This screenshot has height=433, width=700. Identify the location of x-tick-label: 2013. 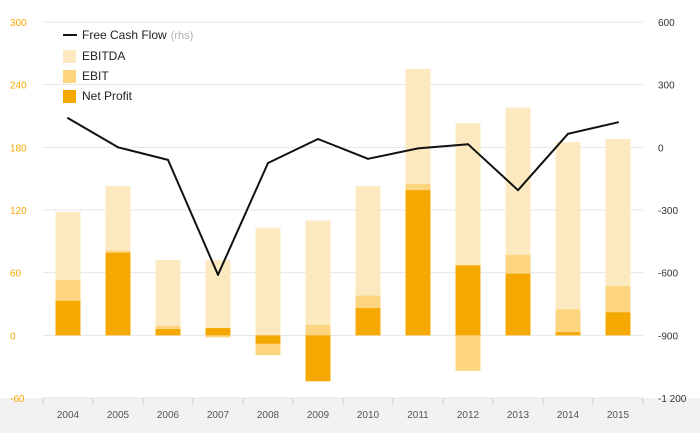
(518, 415).